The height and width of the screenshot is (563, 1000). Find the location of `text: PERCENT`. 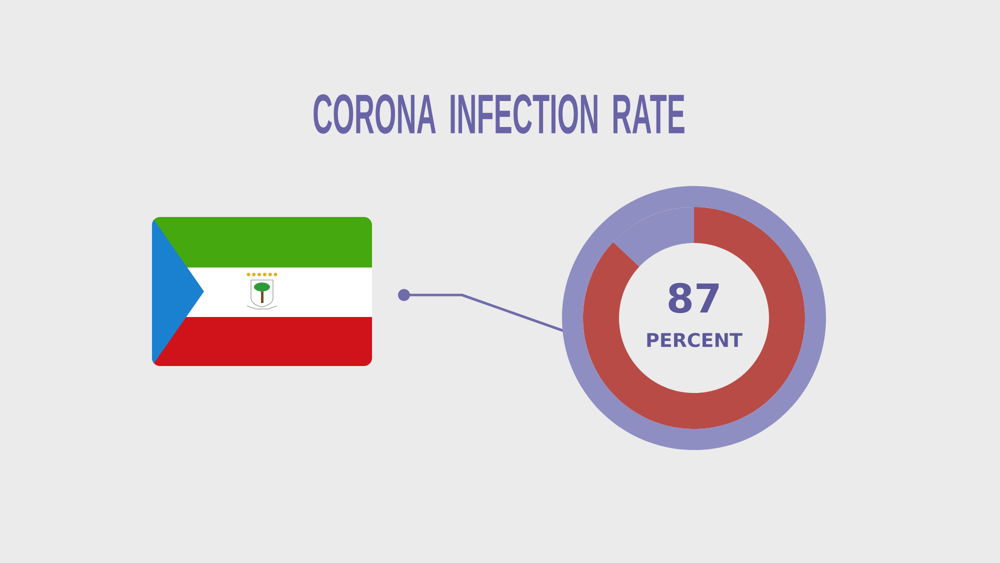

text: PERCENT is located at coordinates (694, 340).